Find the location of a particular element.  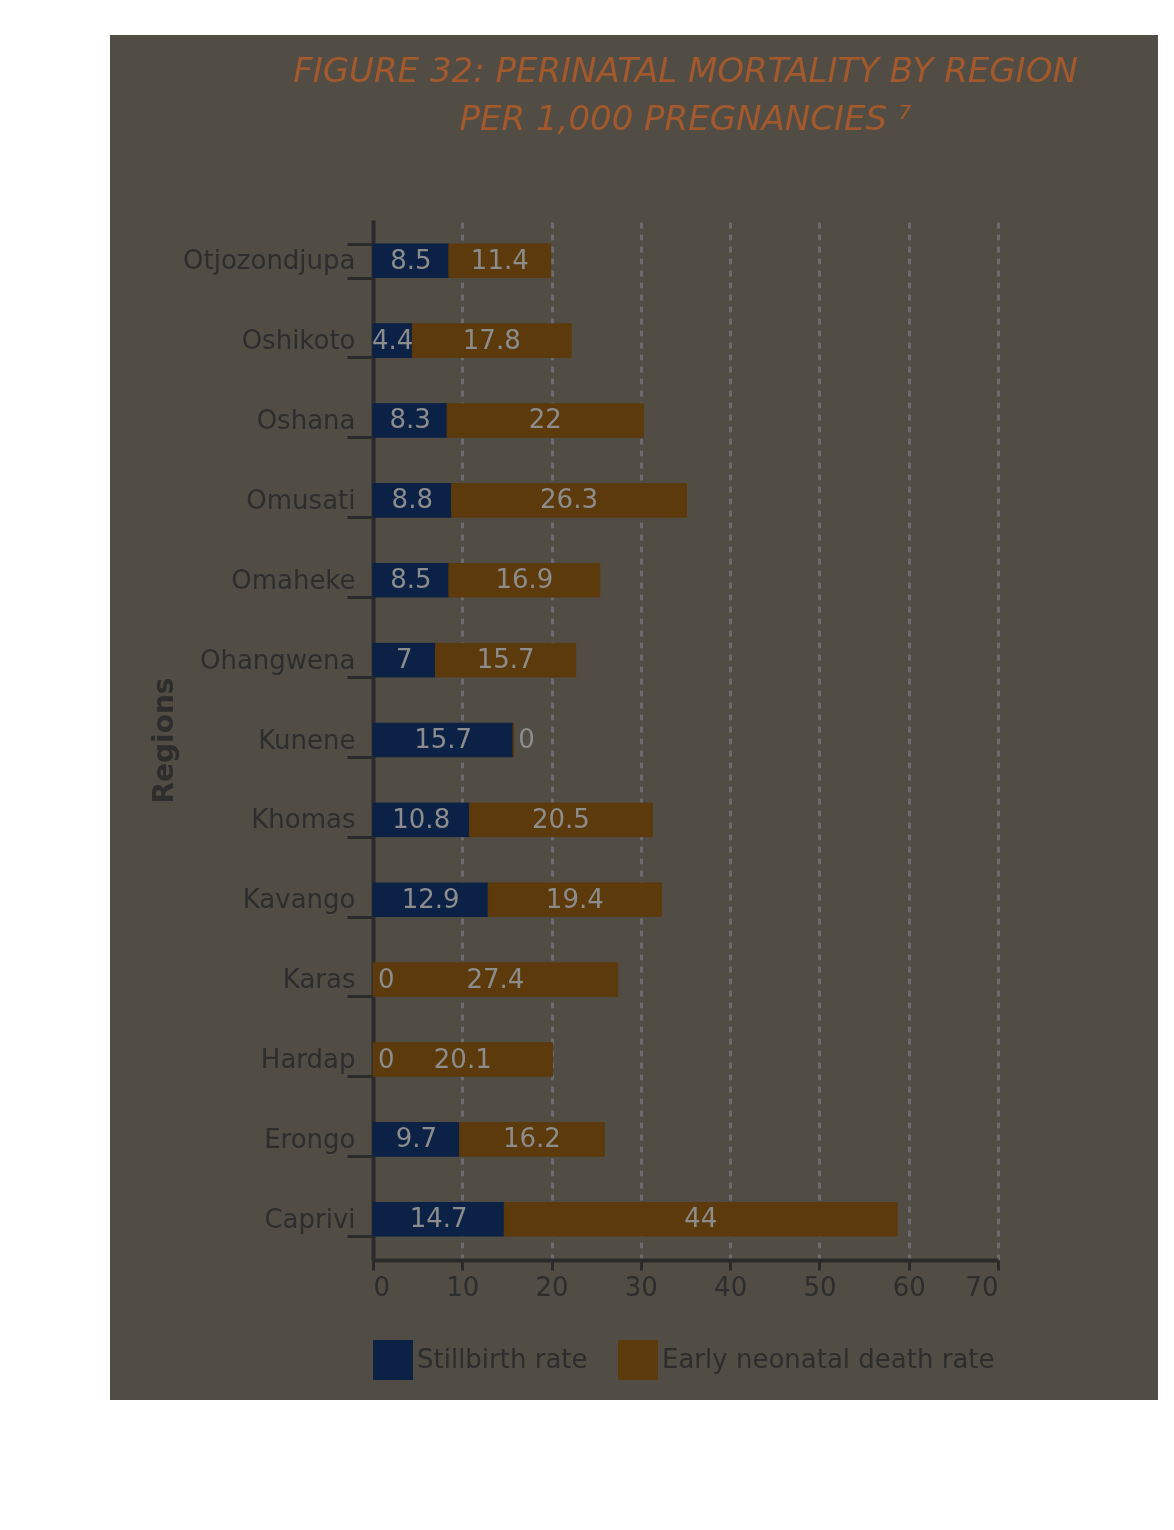

data-label: 26.3 is located at coordinates (569, 499).